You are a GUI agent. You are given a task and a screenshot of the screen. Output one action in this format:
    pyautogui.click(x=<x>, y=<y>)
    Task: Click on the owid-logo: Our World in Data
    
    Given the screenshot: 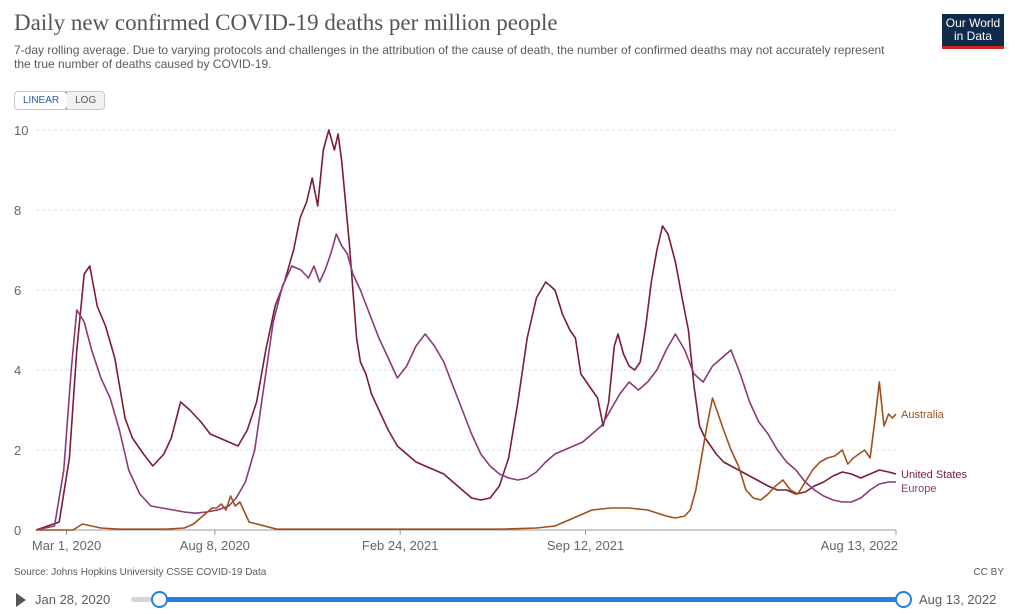 What is the action you would take?
    pyautogui.click(x=973, y=31)
    